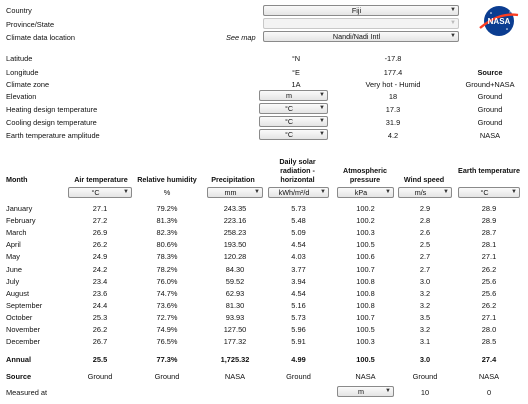 This screenshot has height=404, width=528. I want to click on col-header-wind-speed: Wind speed, so click(424, 179).